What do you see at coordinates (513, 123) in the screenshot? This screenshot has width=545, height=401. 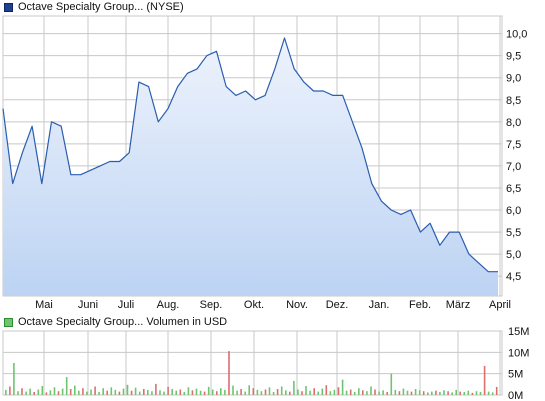 I see `y-tick-label: 8,0` at bounding box center [513, 123].